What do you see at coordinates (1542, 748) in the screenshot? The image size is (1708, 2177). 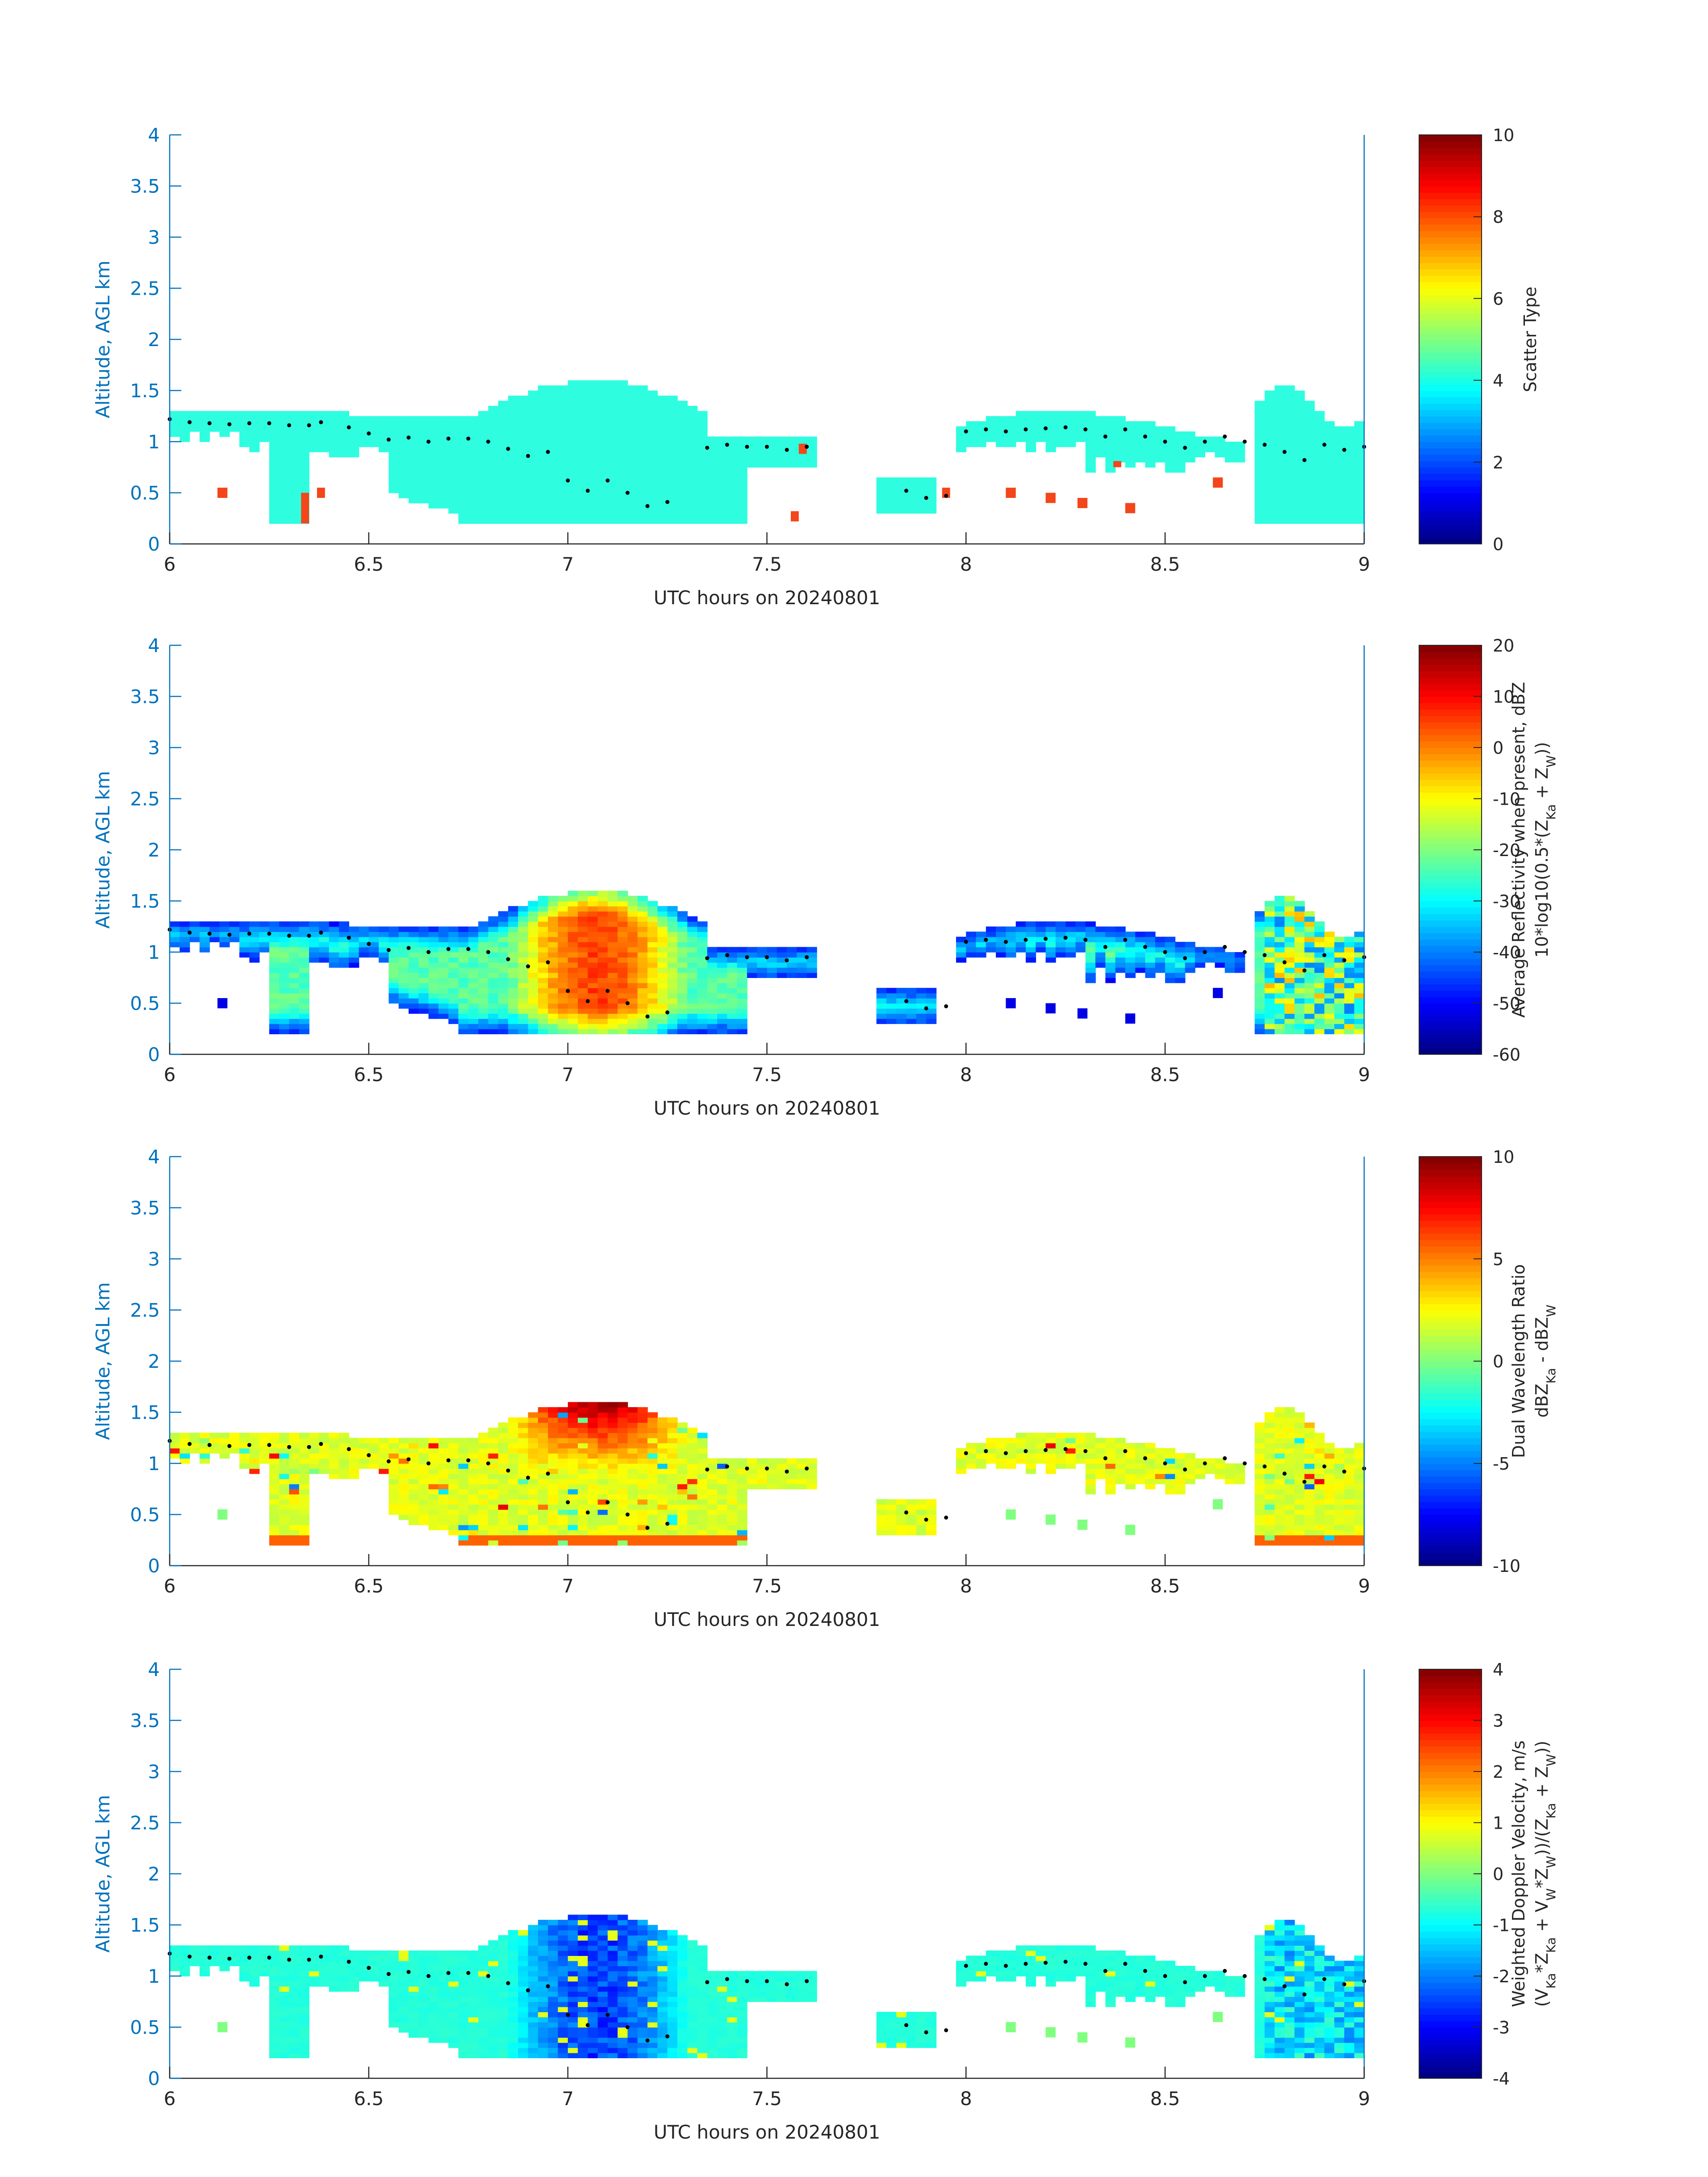 I see `colorbar-label-part: ))` at bounding box center [1542, 748].